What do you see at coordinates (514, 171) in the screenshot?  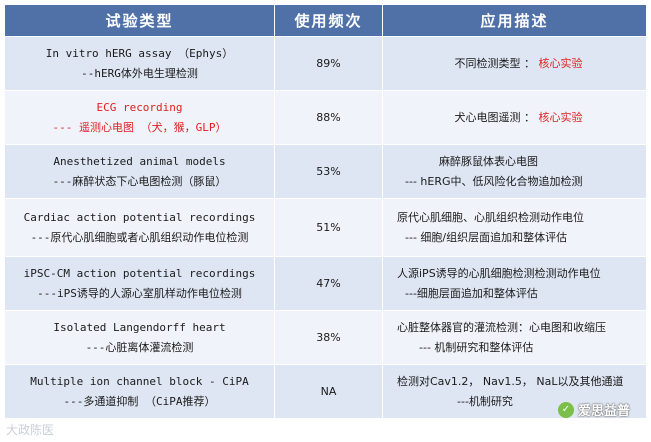 I see `description-cell: 麻醉豚鼠体表心电图 --- hERG中、低风险化合物追加检测` at bounding box center [514, 171].